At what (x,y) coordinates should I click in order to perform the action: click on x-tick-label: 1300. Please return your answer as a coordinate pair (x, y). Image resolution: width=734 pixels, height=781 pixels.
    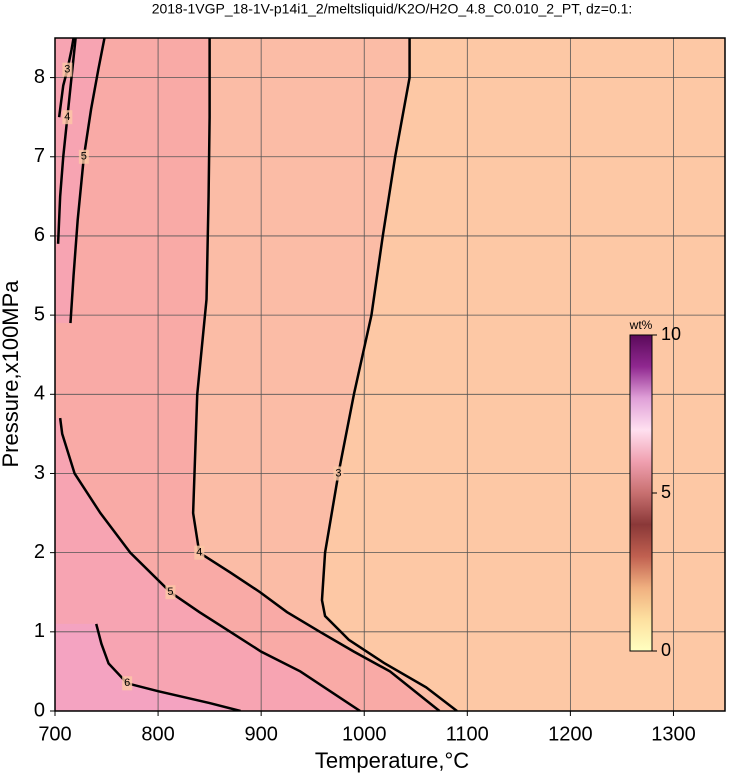
    Looking at the image, I should click on (673, 734).